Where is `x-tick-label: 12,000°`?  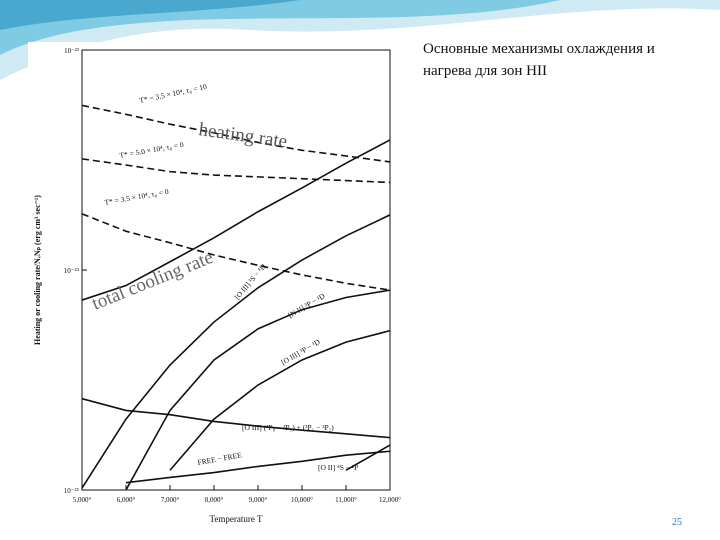 x-tick-label: 12,000° is located at coordinates (390, 500).